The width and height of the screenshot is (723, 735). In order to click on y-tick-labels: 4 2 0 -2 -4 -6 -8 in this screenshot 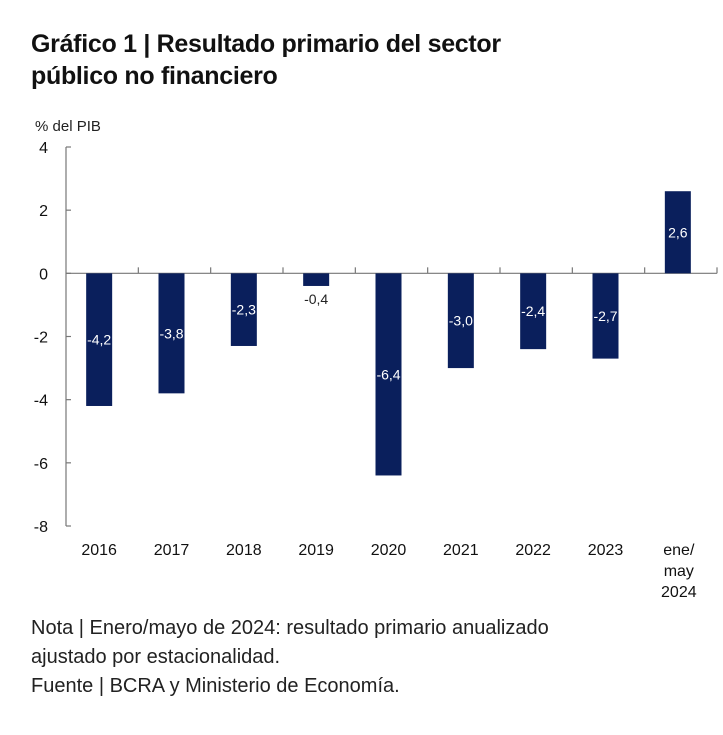, I will do `click(41, 338)`.